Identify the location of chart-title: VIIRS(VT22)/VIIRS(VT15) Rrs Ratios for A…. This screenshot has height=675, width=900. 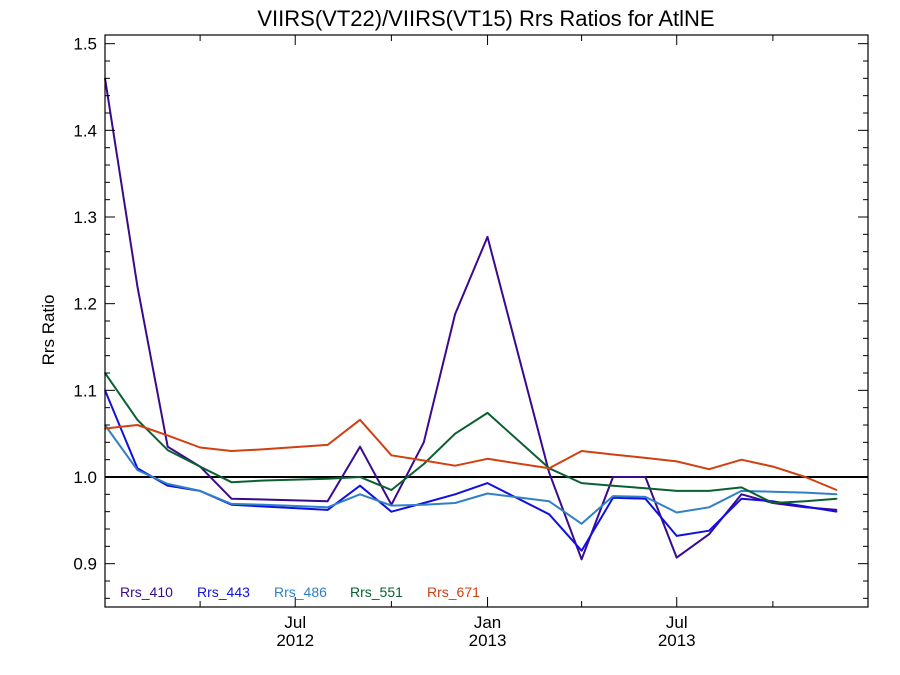
(485, 18).